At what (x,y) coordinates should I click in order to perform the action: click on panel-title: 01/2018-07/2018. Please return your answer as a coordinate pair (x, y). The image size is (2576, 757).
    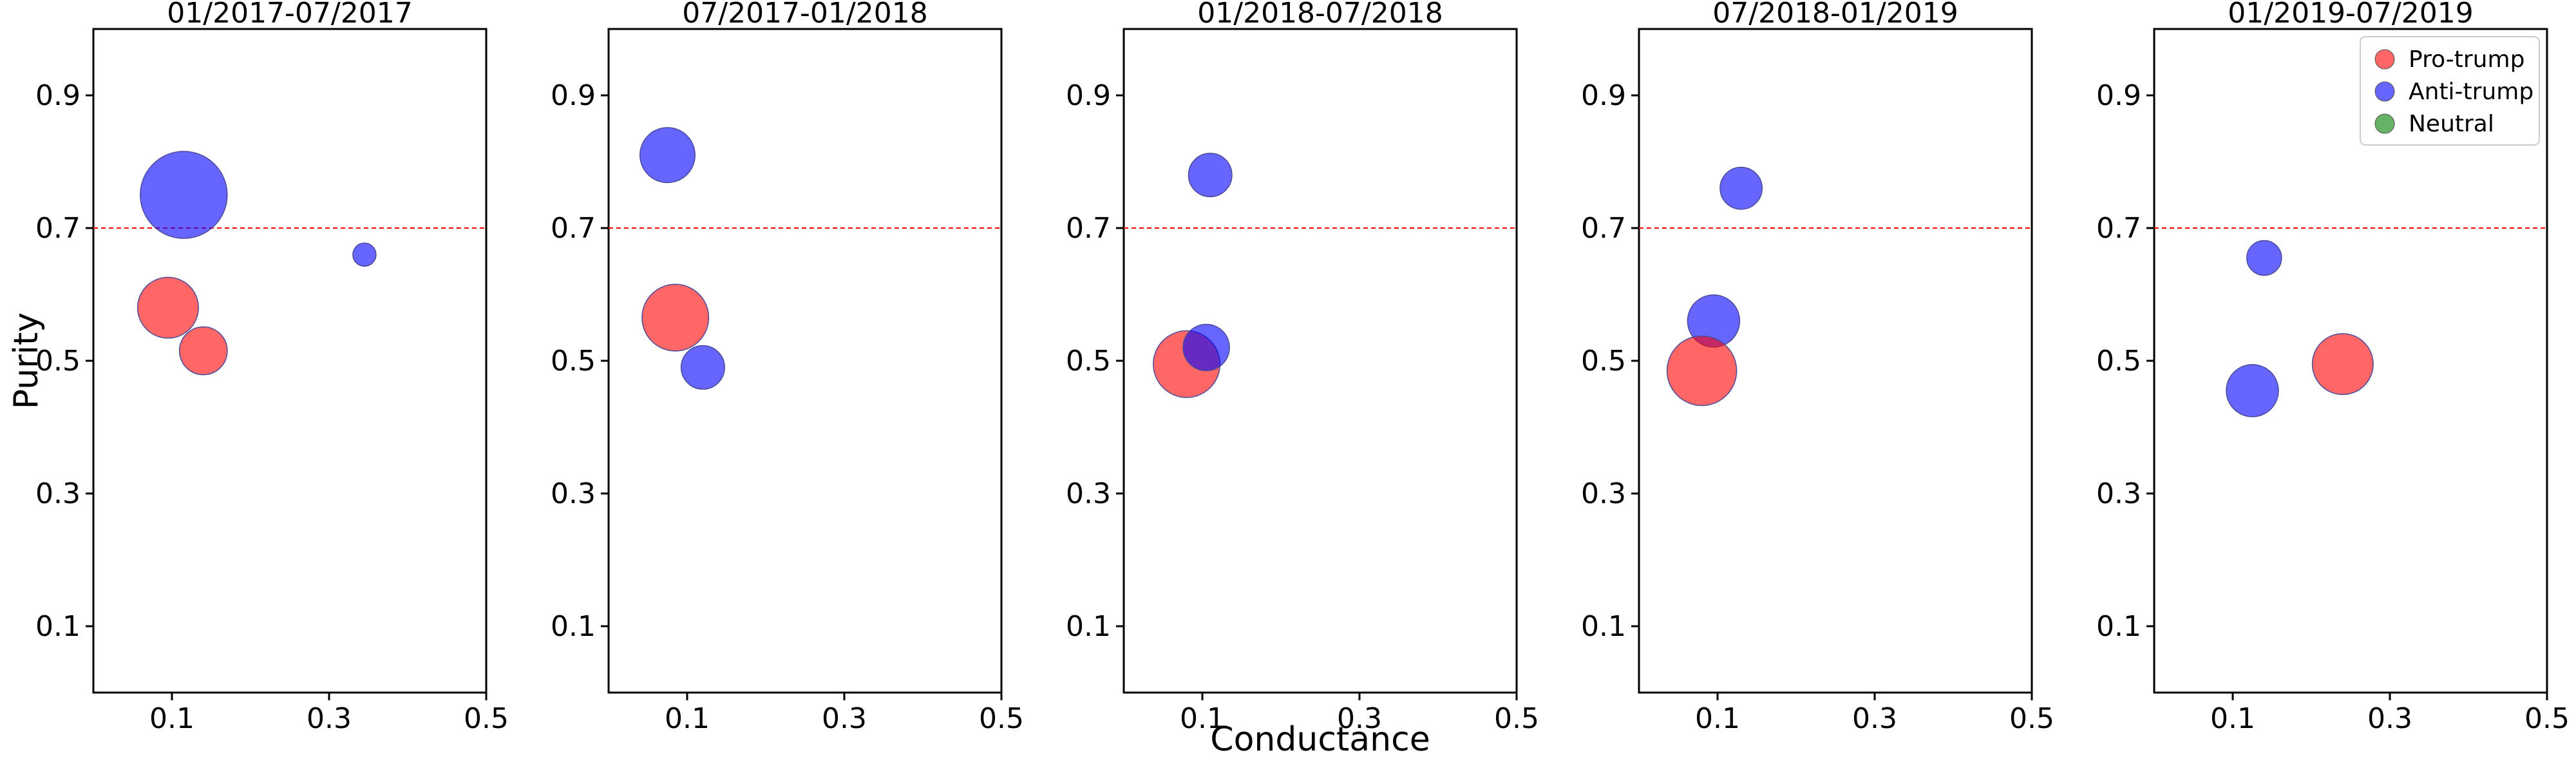
    Looking at the image, I should click on (1320, 15).